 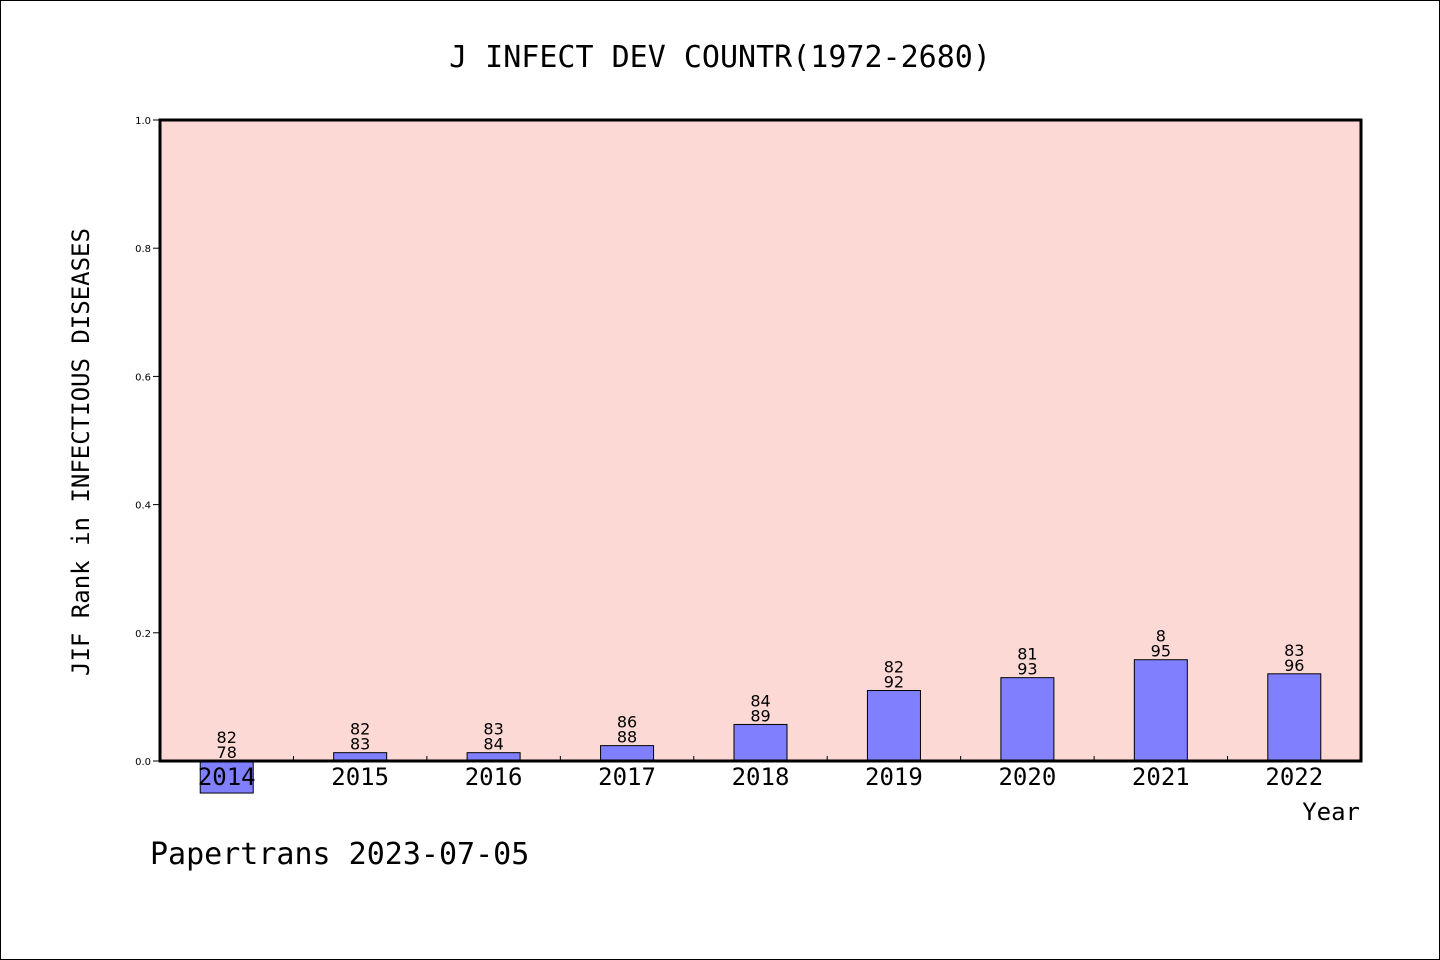 What do you see at coordinates (1161, 777) in the screenshot?
I see `x-tick-label: 2021` at bounding box center [1161, 777].